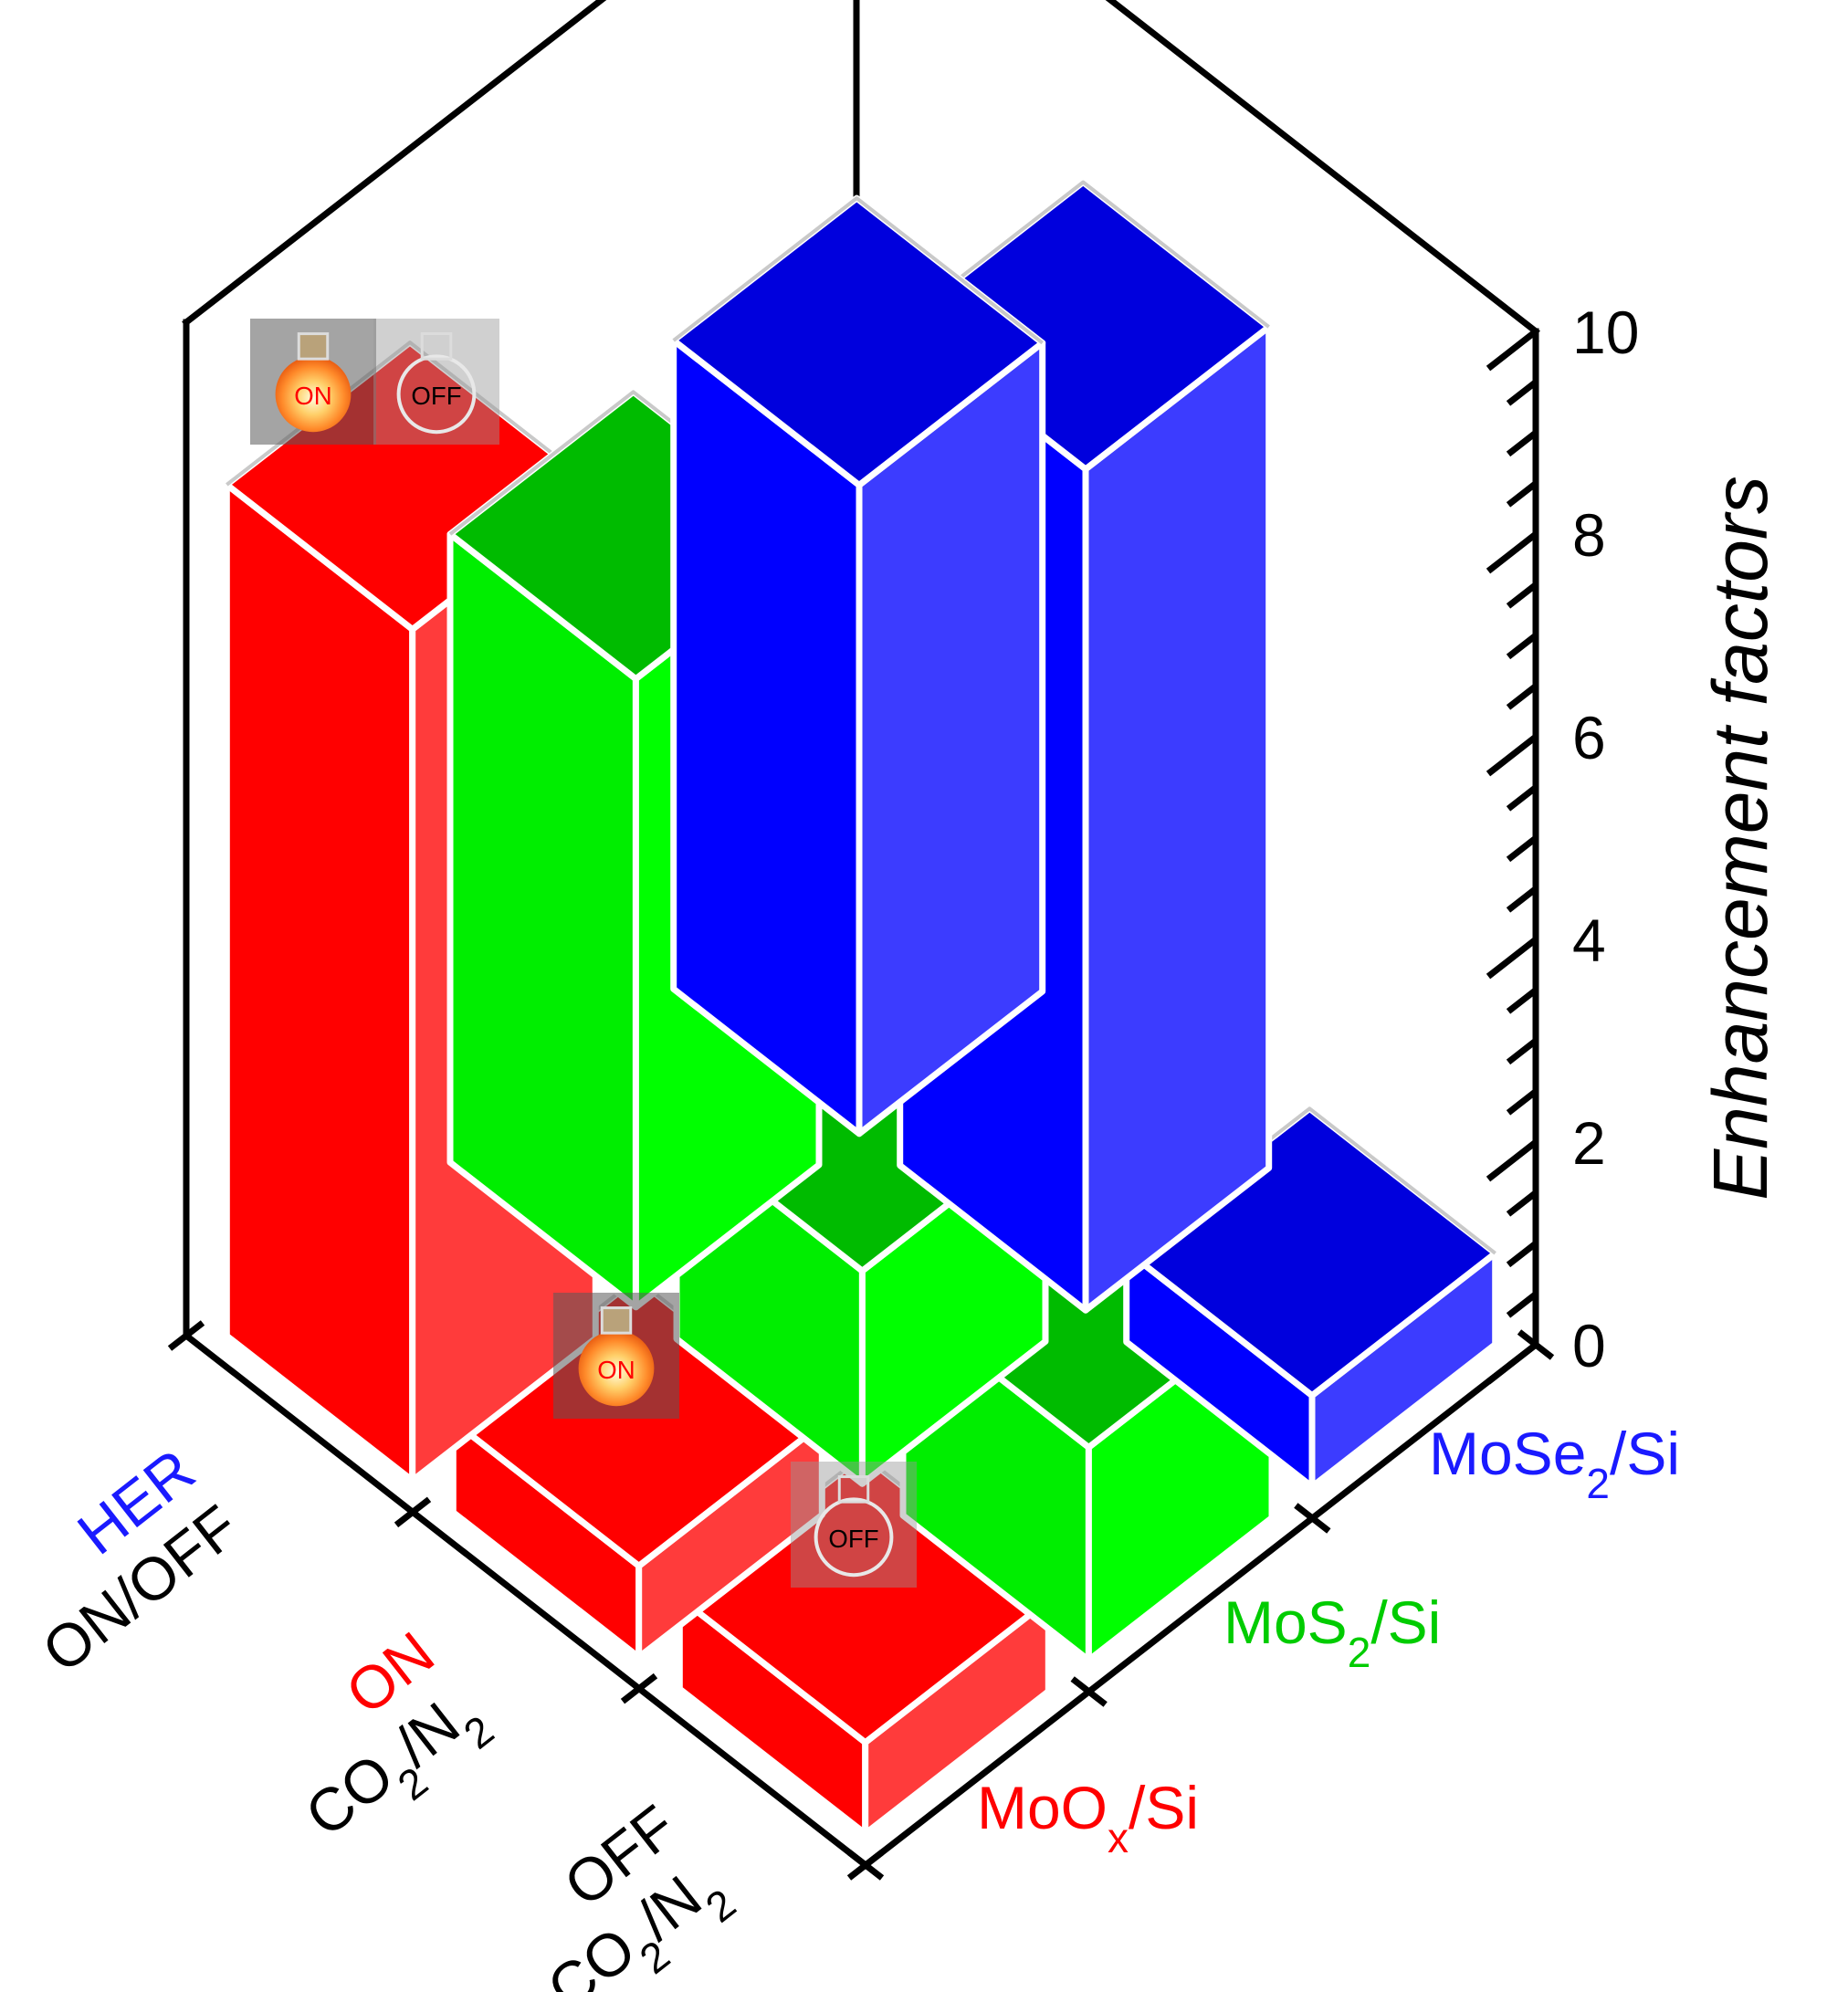 Image resolution: width=1848 pixels, height=1992 pixels. What do you see at coordinates (1589, 535) in the screenshot?
I see `z-tick-label: 8` at bounding box center [1589, 535].